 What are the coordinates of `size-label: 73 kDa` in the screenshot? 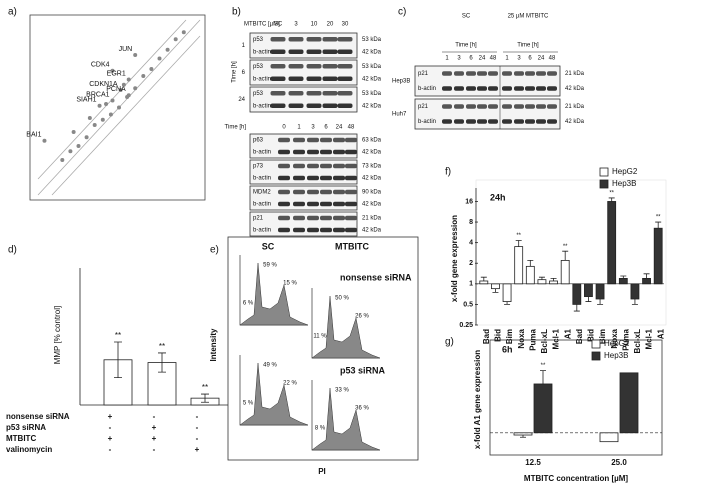 It's located at (372, 167).